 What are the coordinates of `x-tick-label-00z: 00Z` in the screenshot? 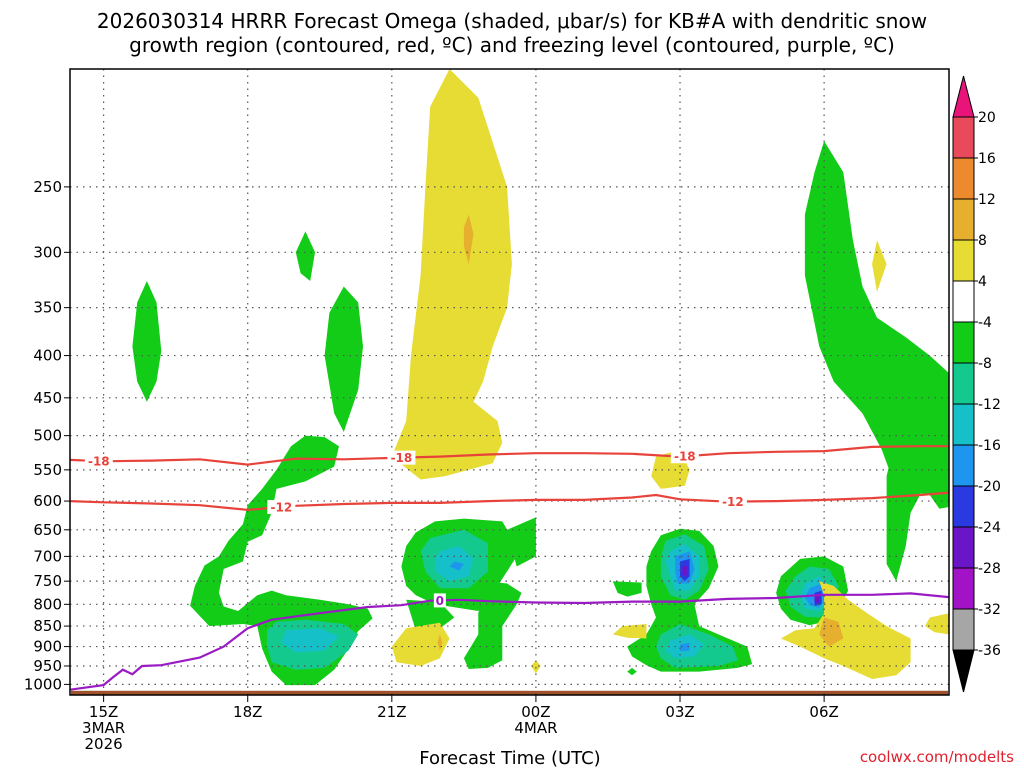 It's located at (535, 712).